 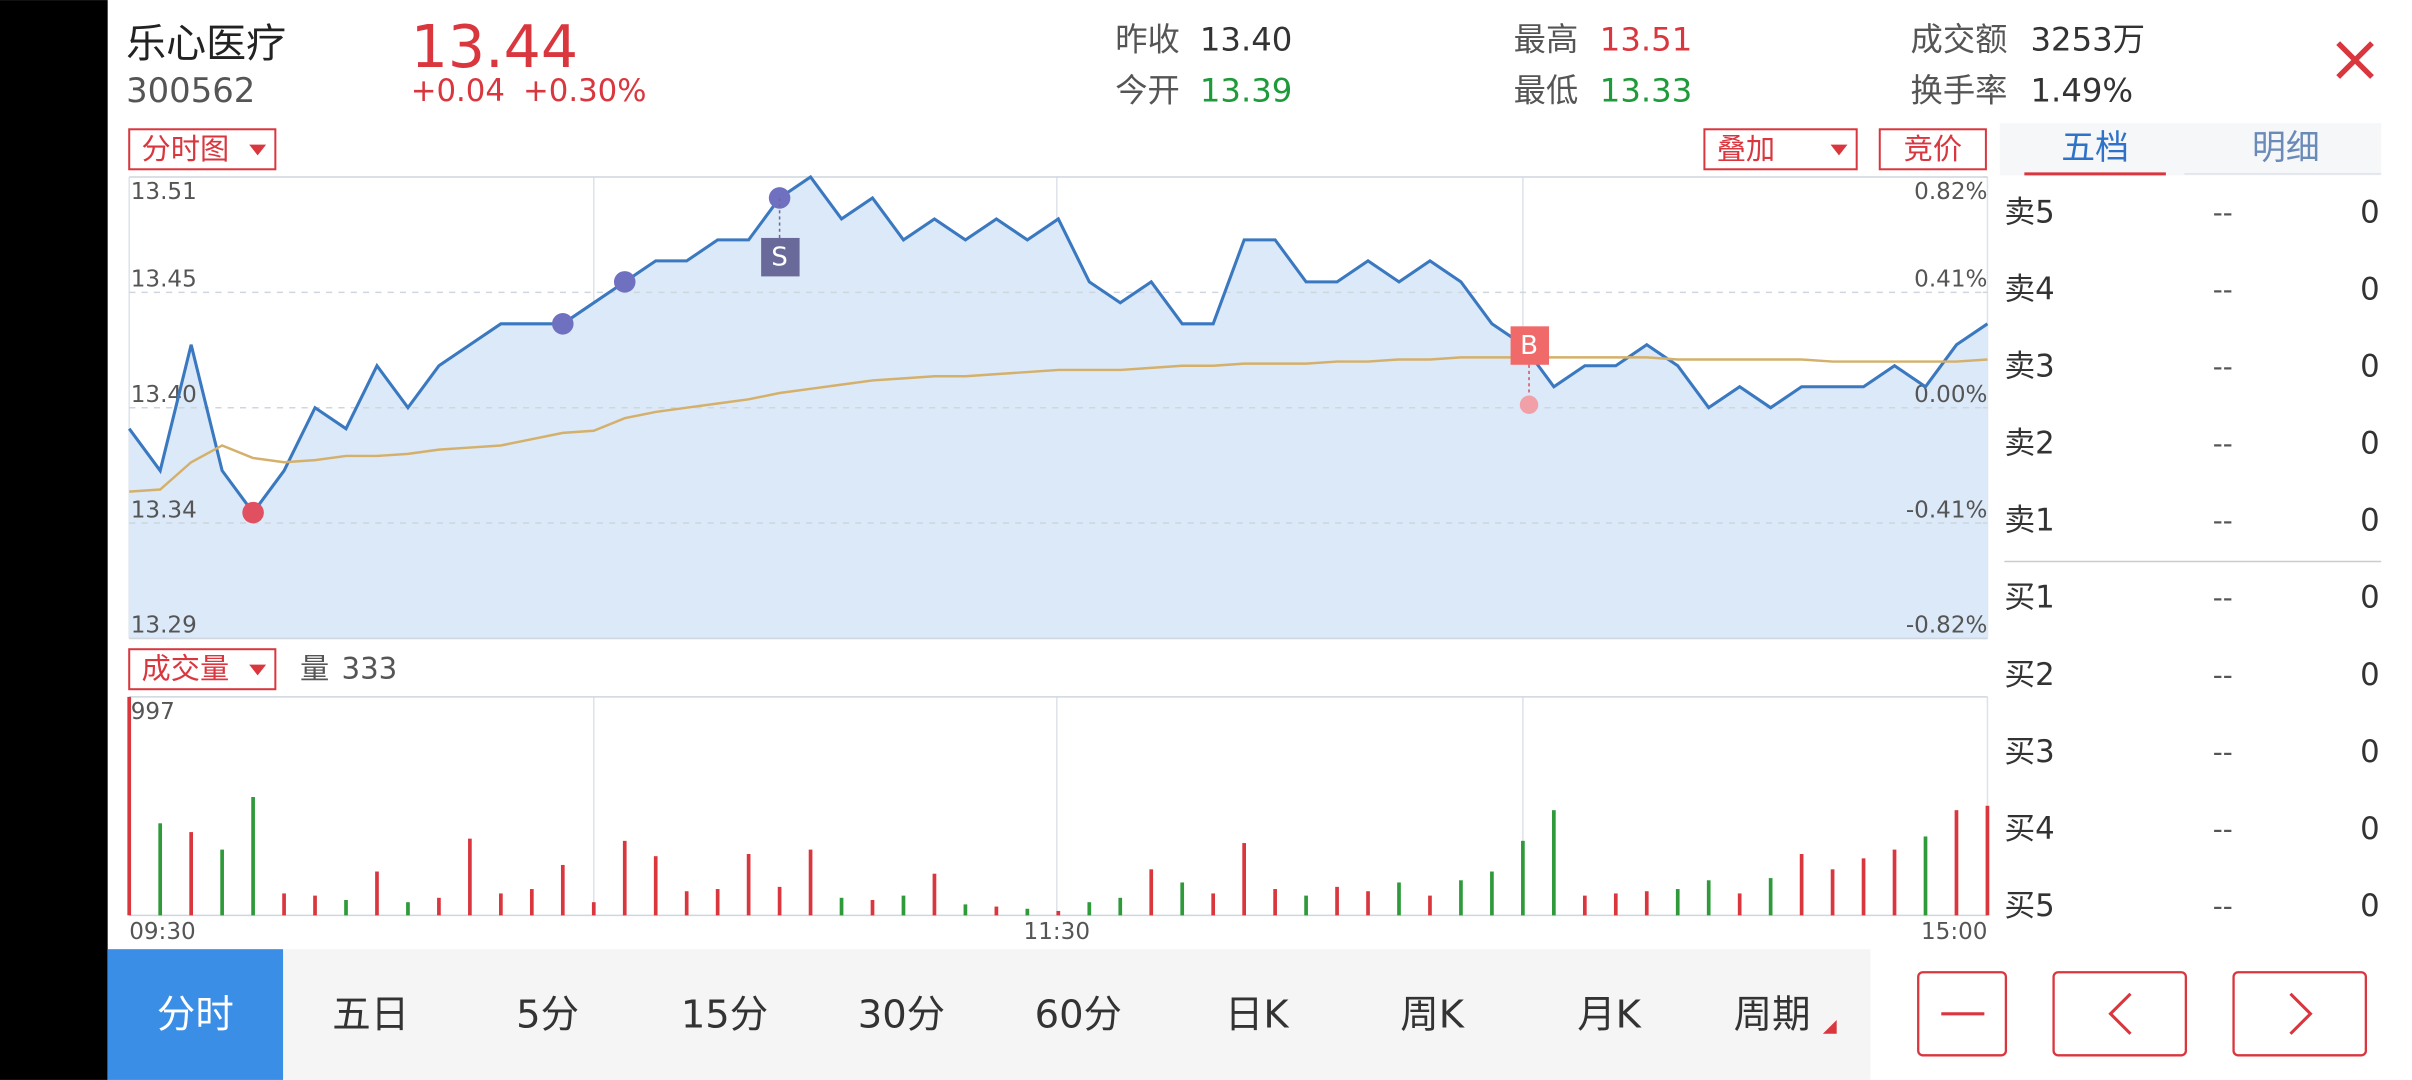 I want to click on stat-label: 最低, so click(x=1546, y=90).